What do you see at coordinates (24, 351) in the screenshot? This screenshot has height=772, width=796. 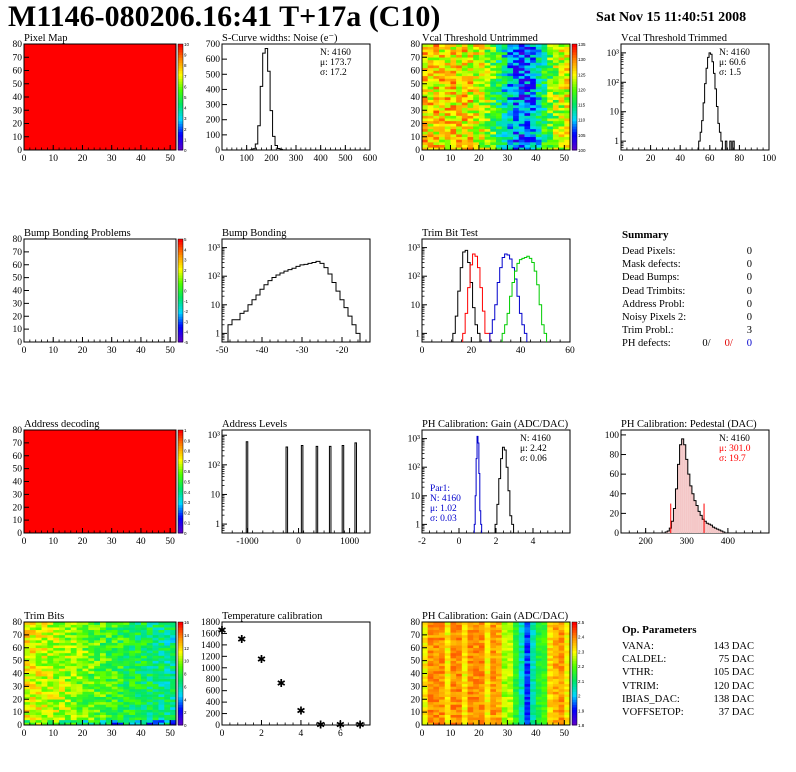 I see `x-tick-label: 0` at bounding box center [24, 351].